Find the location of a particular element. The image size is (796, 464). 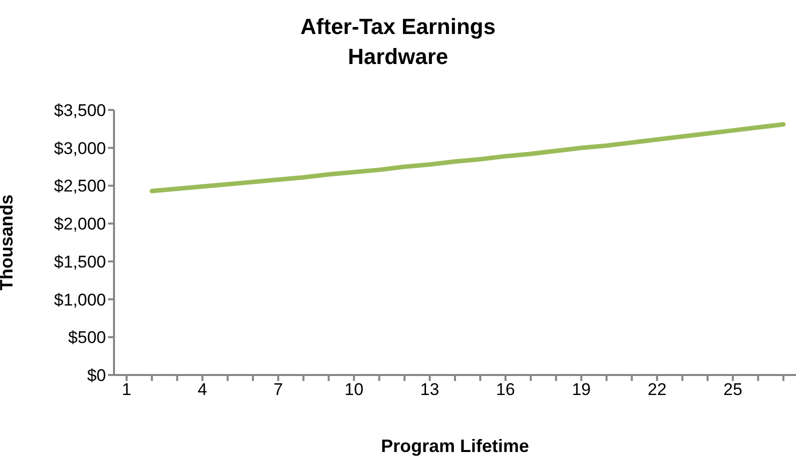

y-tick-label: $2,500 is located at coordinates (80, 186).